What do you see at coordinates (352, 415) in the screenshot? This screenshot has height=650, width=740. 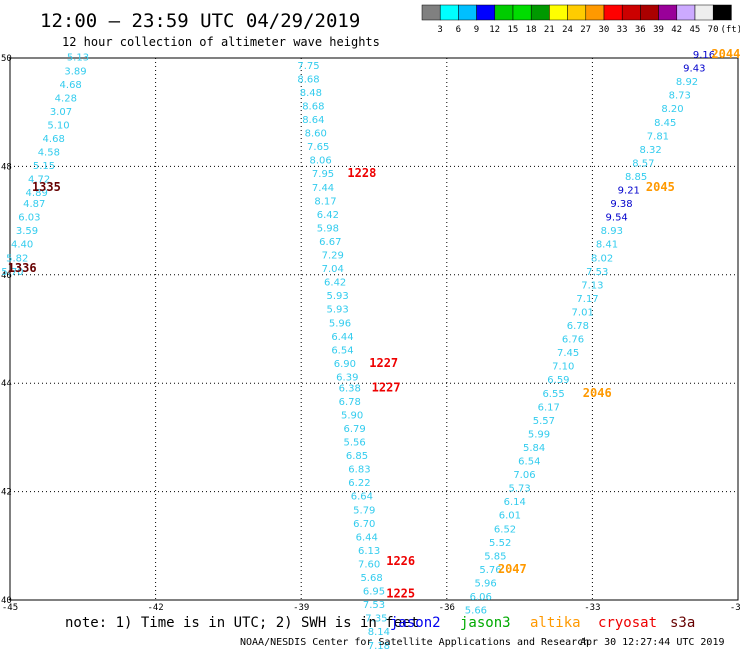 I see `wave-height-value: 5.90` at bounding box center [352, 415].